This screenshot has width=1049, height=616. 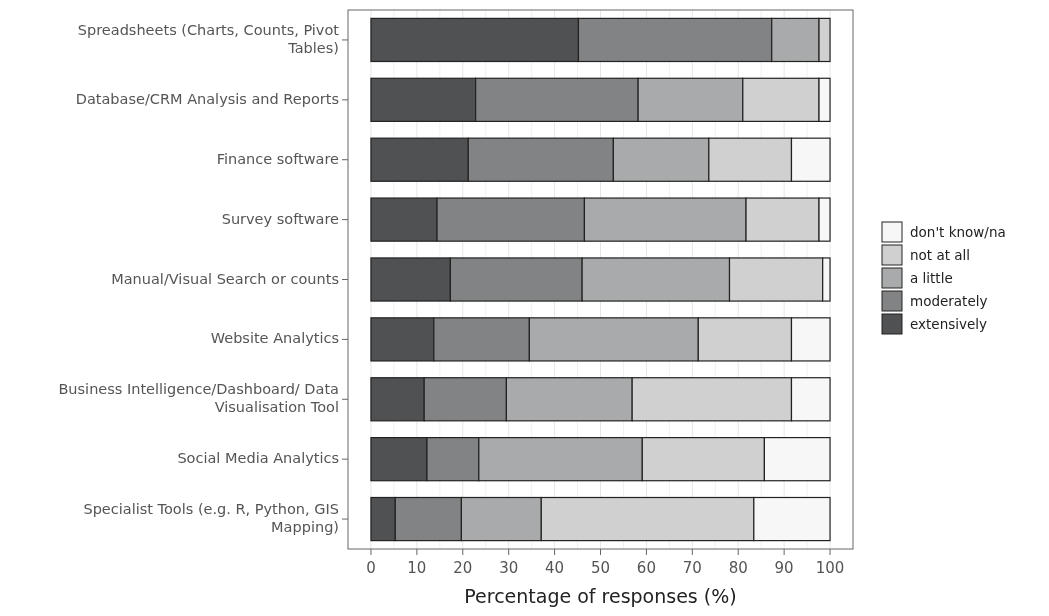 What do you see at coordinates (600, 596) in the screenshot?
I see `x-axis-title: Percentage of responses (%)` at bounding box center [600, 596].